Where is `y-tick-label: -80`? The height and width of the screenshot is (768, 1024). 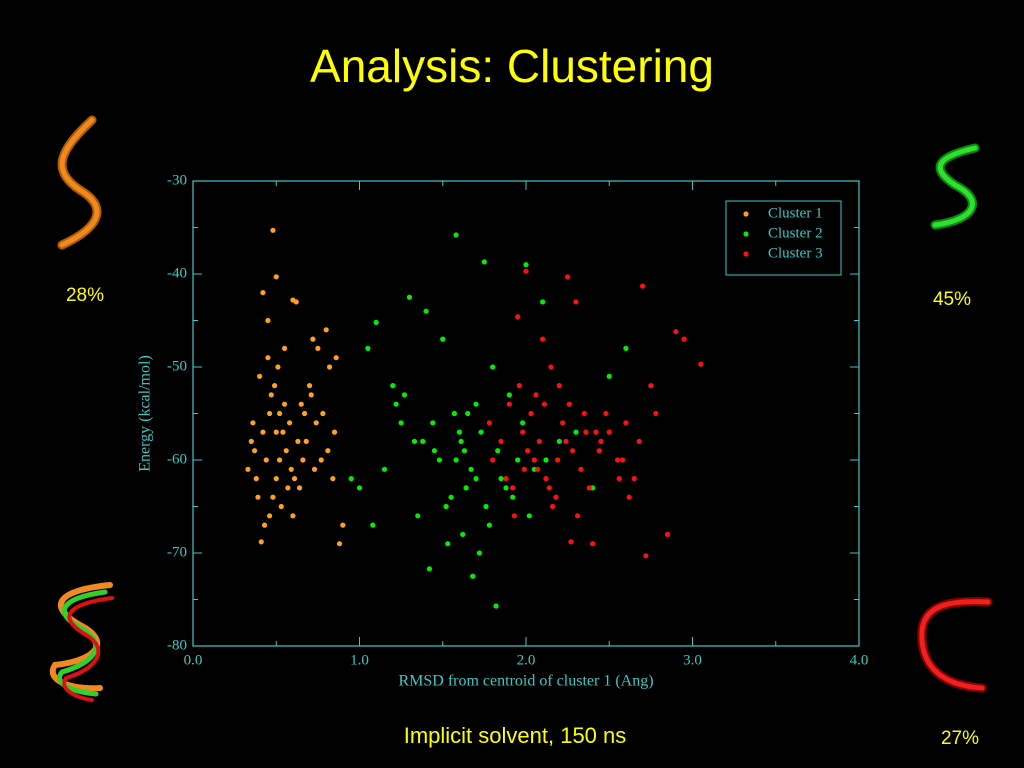 y-tick-label: -80 is located at coordinates (177, 645).